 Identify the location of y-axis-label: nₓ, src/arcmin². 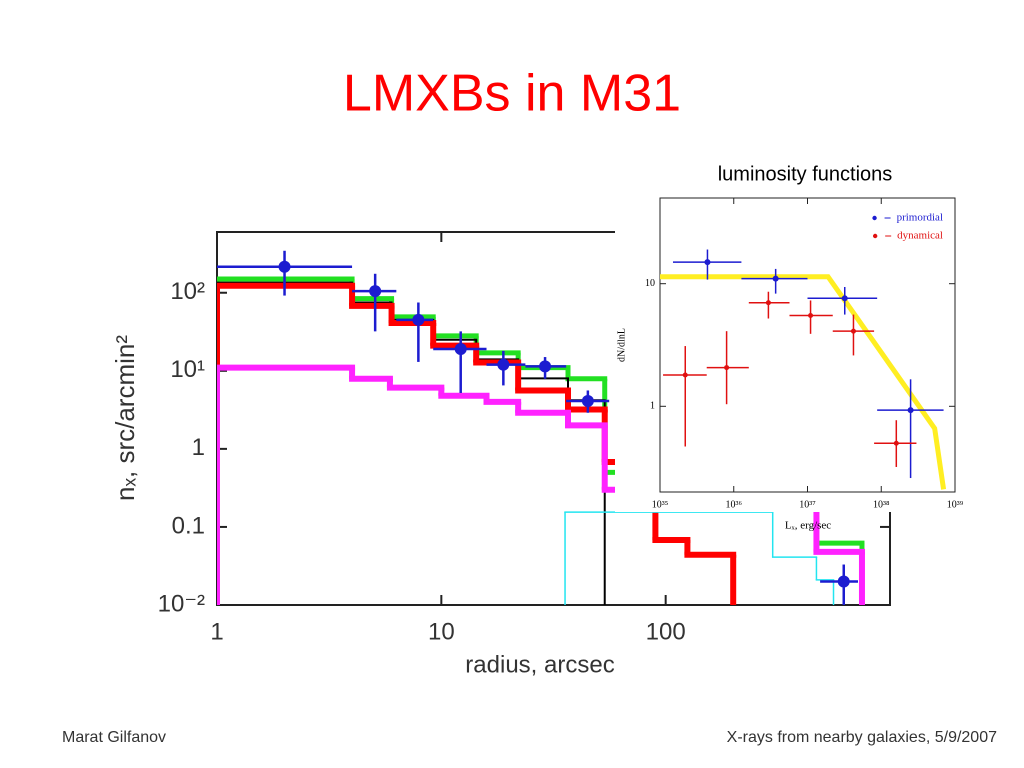
(125, 418).